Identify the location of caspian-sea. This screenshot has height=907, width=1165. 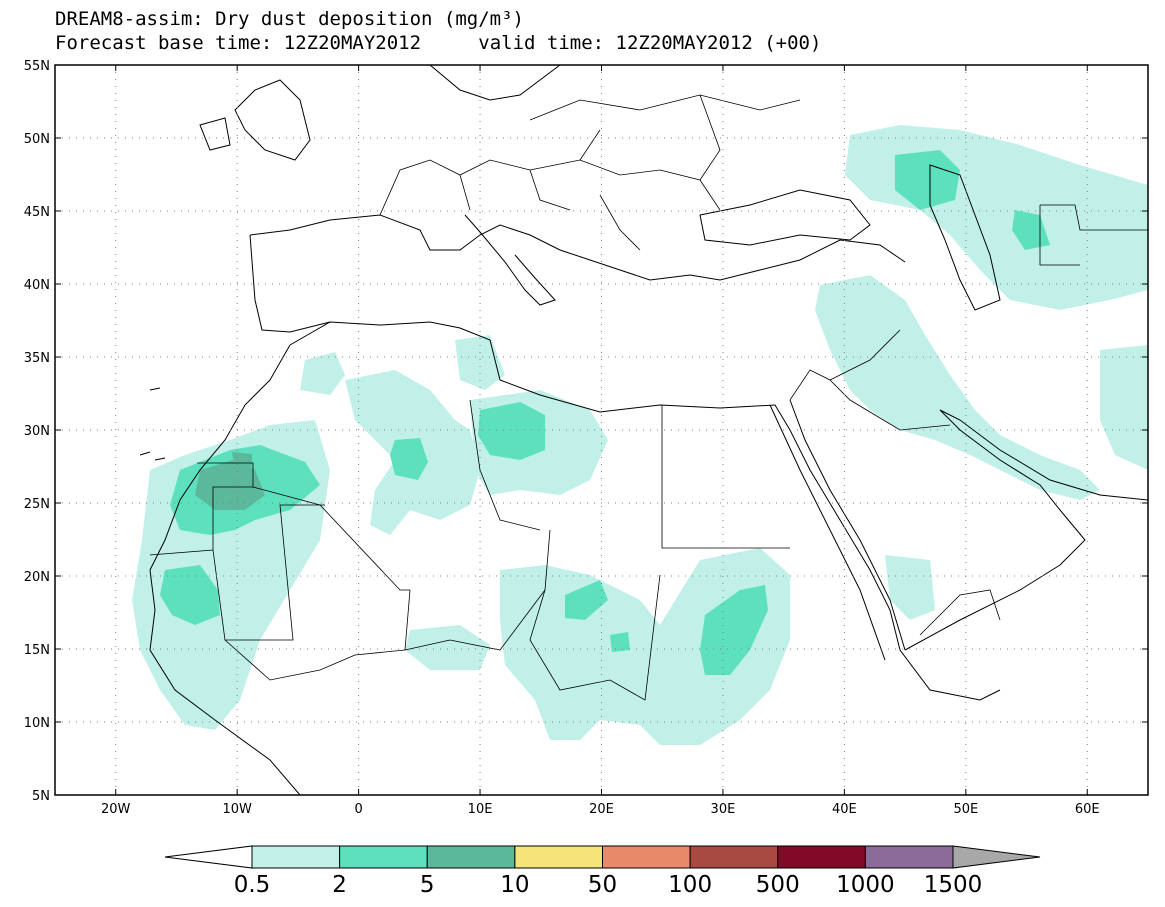
(965, 237).